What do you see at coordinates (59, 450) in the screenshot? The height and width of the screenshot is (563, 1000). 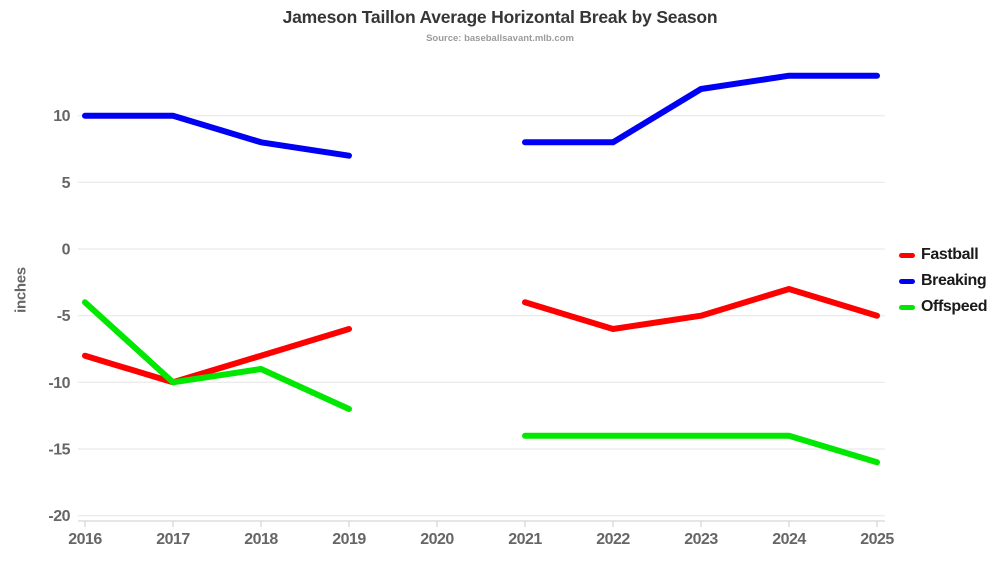 I see `y-tick-label--15: -15` at bounding box center [59, 450].